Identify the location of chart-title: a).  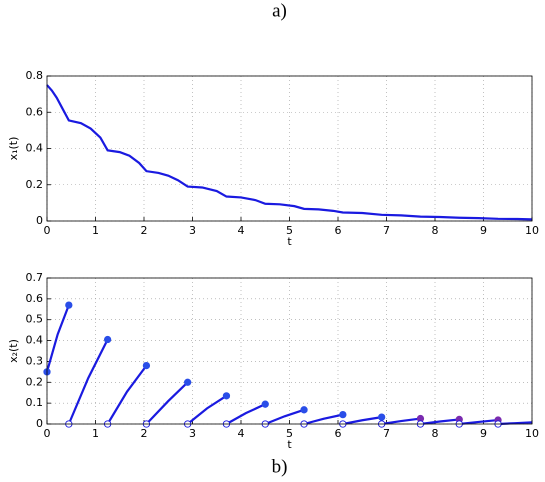
(279, 10).